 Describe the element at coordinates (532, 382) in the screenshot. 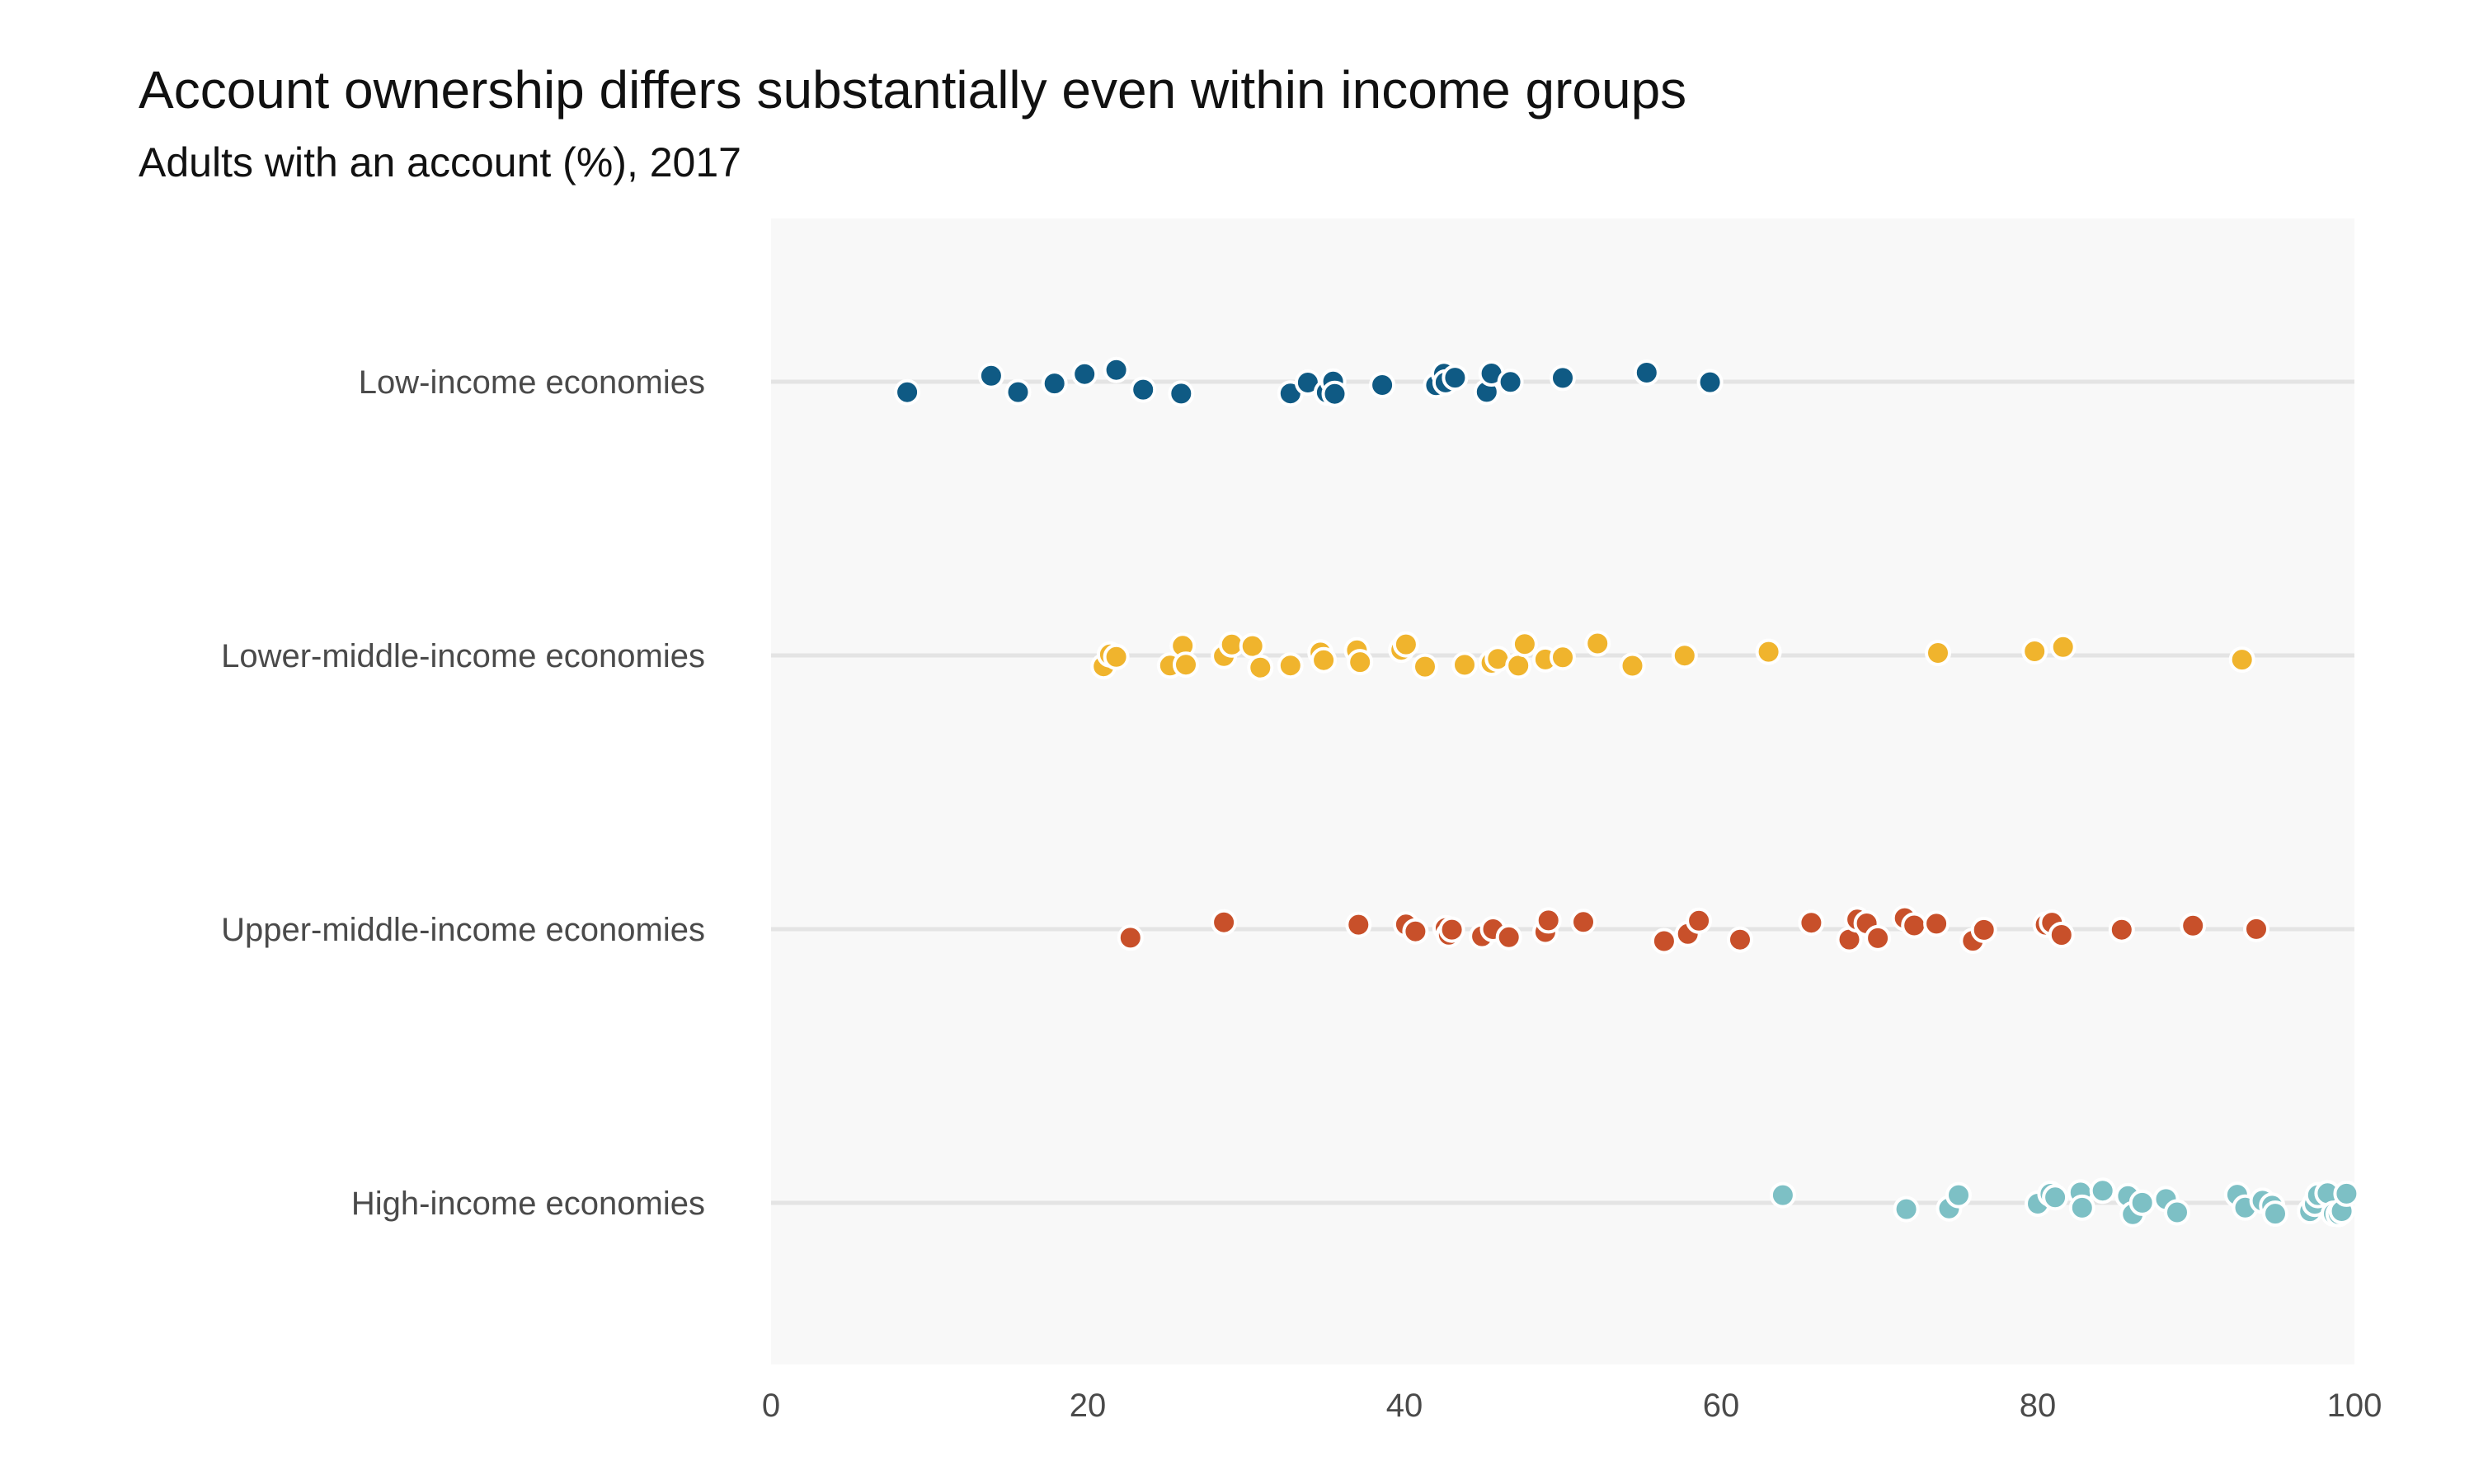

I see `category-label: Low-income economies` at that location.